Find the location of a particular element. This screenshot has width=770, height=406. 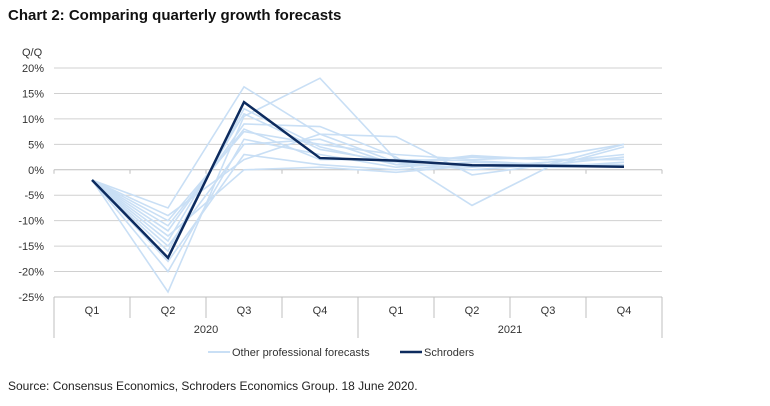

series-line-other-forecast is located at coordinates (358, 200).